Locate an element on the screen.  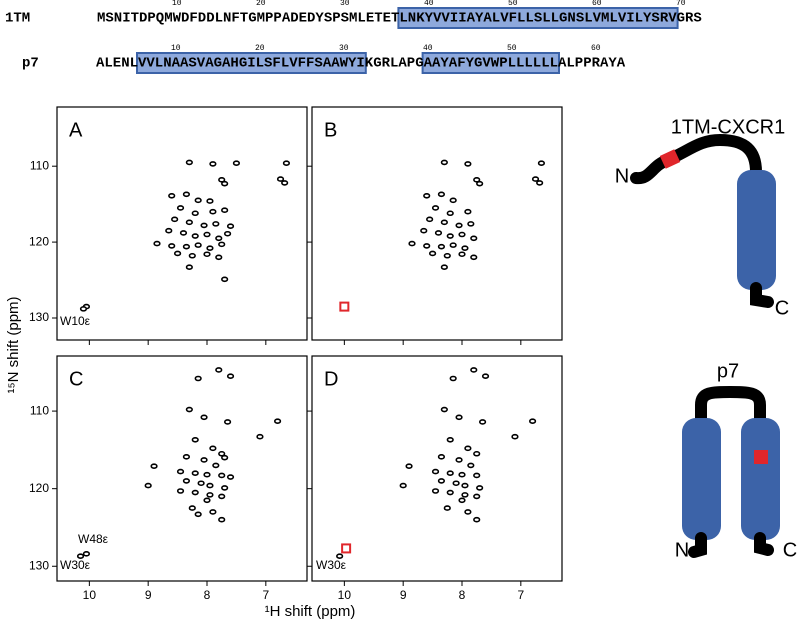
sequence-segment: VVLNAASVAGAHGILSFLVFFSAAWYI is located at coordinates (251, 64).